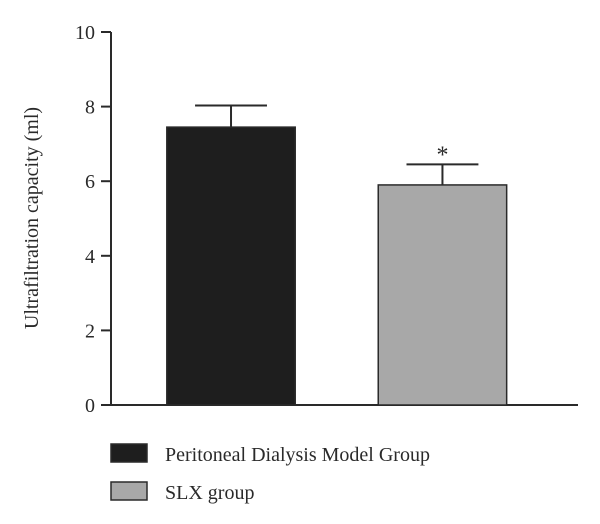 The width and height of the screenshot is (600, 524). Describe the element at coordinates (32, 218) in the screenshot. I see `y-axis-title: Ultrafiltration capacity (ml)` at that location.